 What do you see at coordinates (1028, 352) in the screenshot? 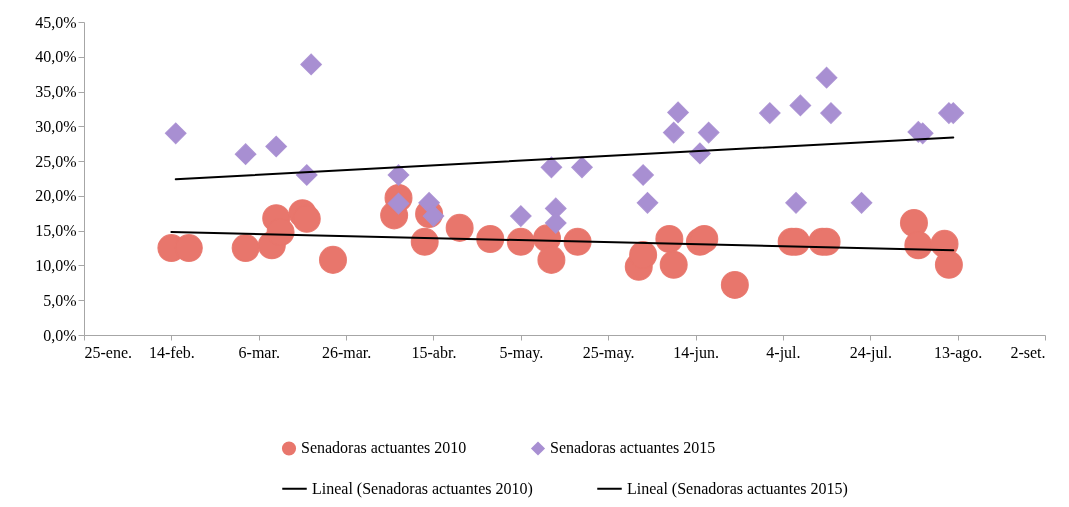
I see `x-tick-label: 2-set.` at bounding box center [1028, 352].